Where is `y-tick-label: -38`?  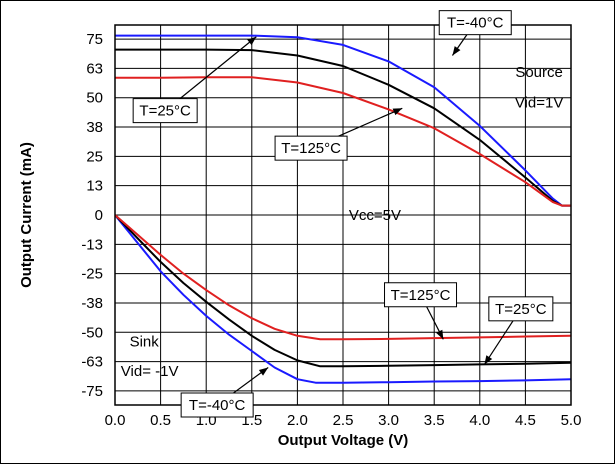
y-tick-label: -38 is located at coordinates (92, 303).